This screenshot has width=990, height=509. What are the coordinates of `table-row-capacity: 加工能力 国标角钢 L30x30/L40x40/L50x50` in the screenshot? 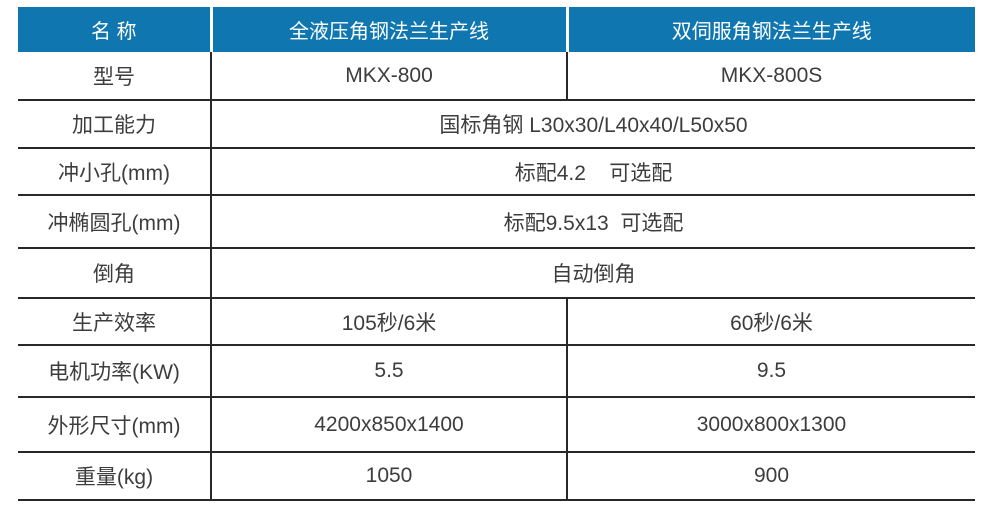 It's located at (496, 124).